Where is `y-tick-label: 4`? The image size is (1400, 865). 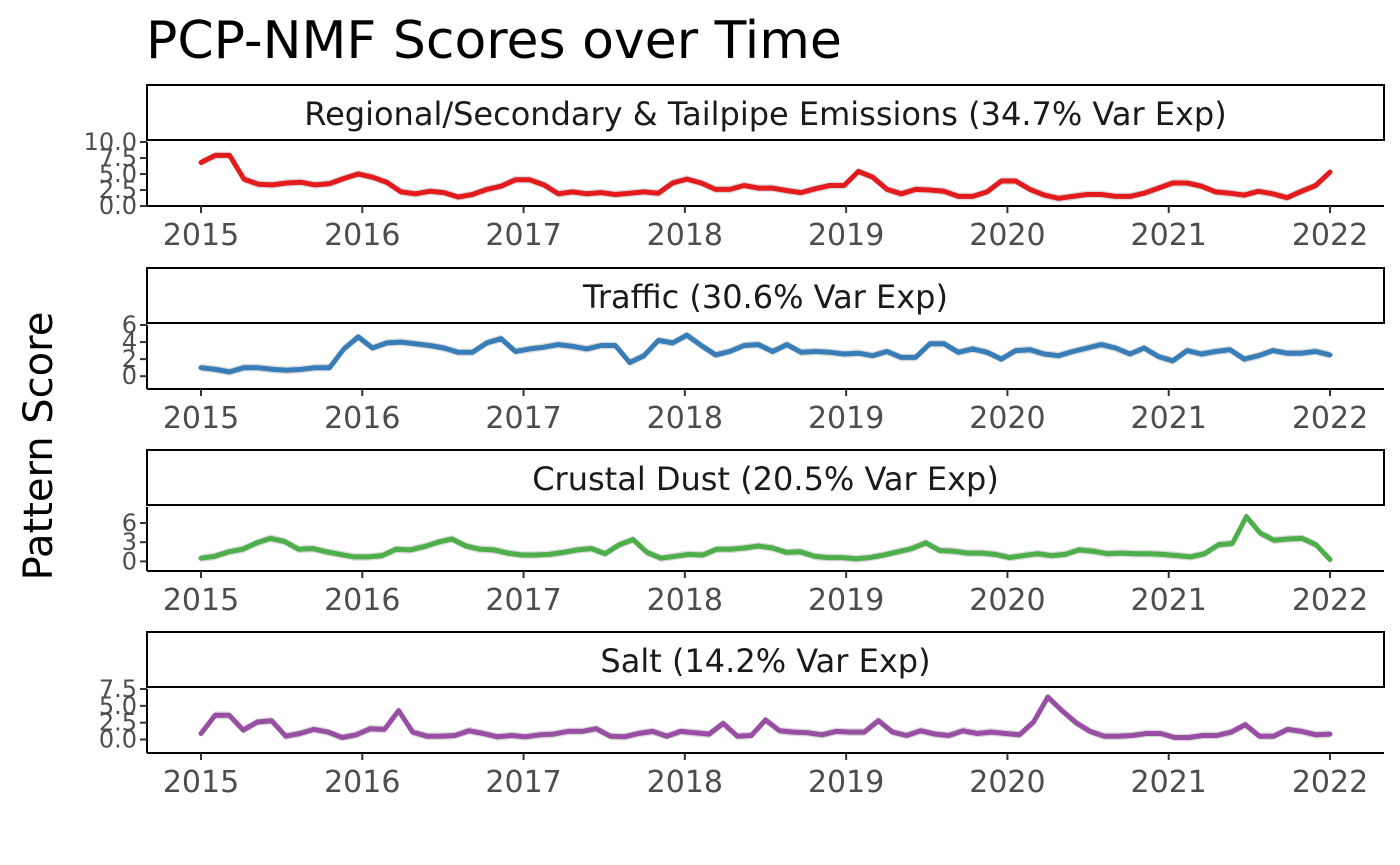 y-tick-label: 4 is located at coordinates (129, 342).